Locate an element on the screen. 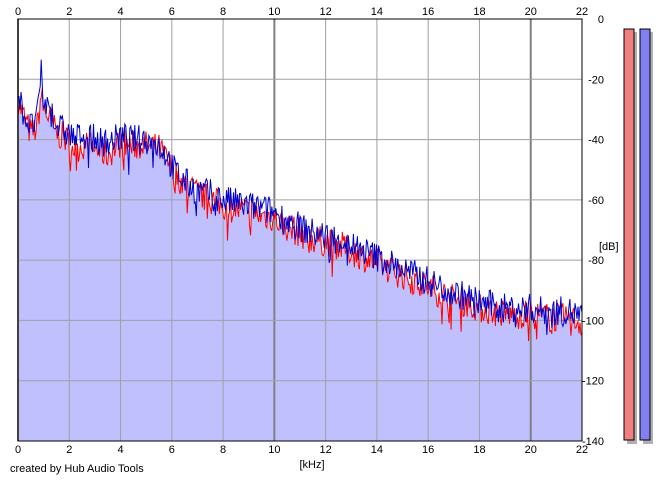 This screenshot has height=481, width=664. x-tick-label-top: 4 is located at coordinates (120, 12).